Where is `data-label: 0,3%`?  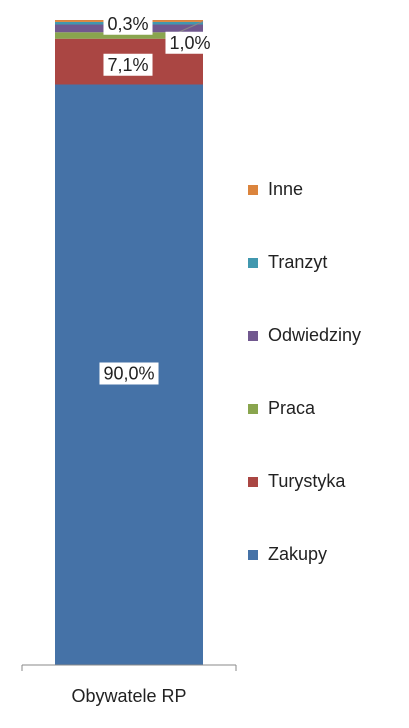 data-label: 0,3% is located at coordinates (127, 24).